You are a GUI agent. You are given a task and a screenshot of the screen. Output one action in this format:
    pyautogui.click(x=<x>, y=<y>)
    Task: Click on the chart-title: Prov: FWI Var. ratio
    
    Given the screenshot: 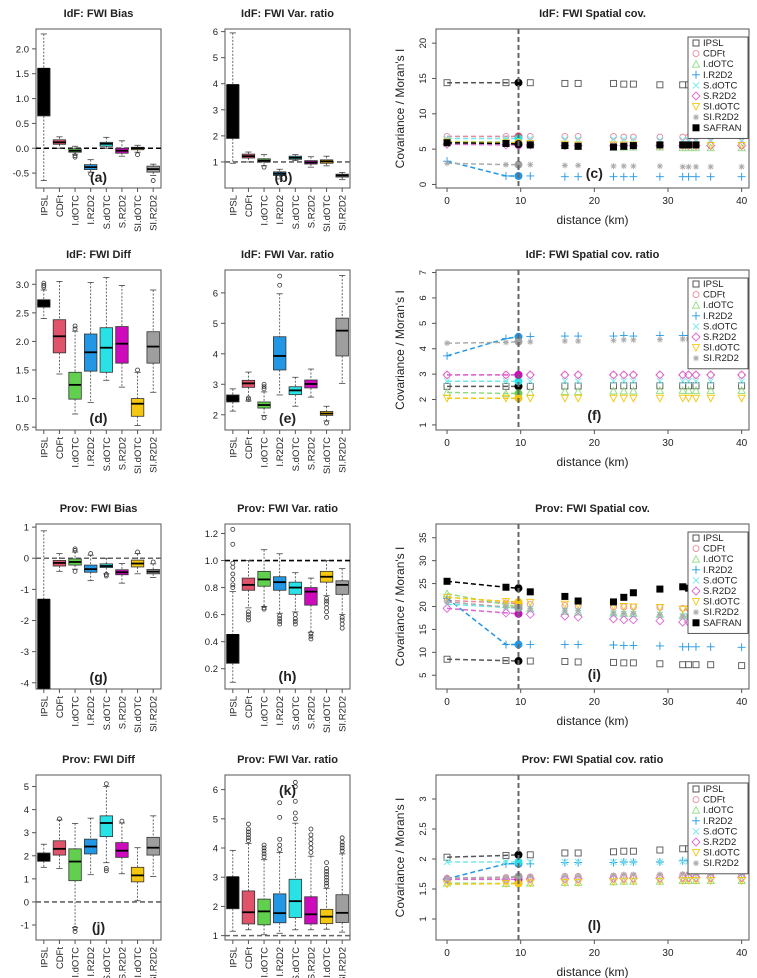 What is the action you would take?
    pyautogui.click(x=287, y=760)
    